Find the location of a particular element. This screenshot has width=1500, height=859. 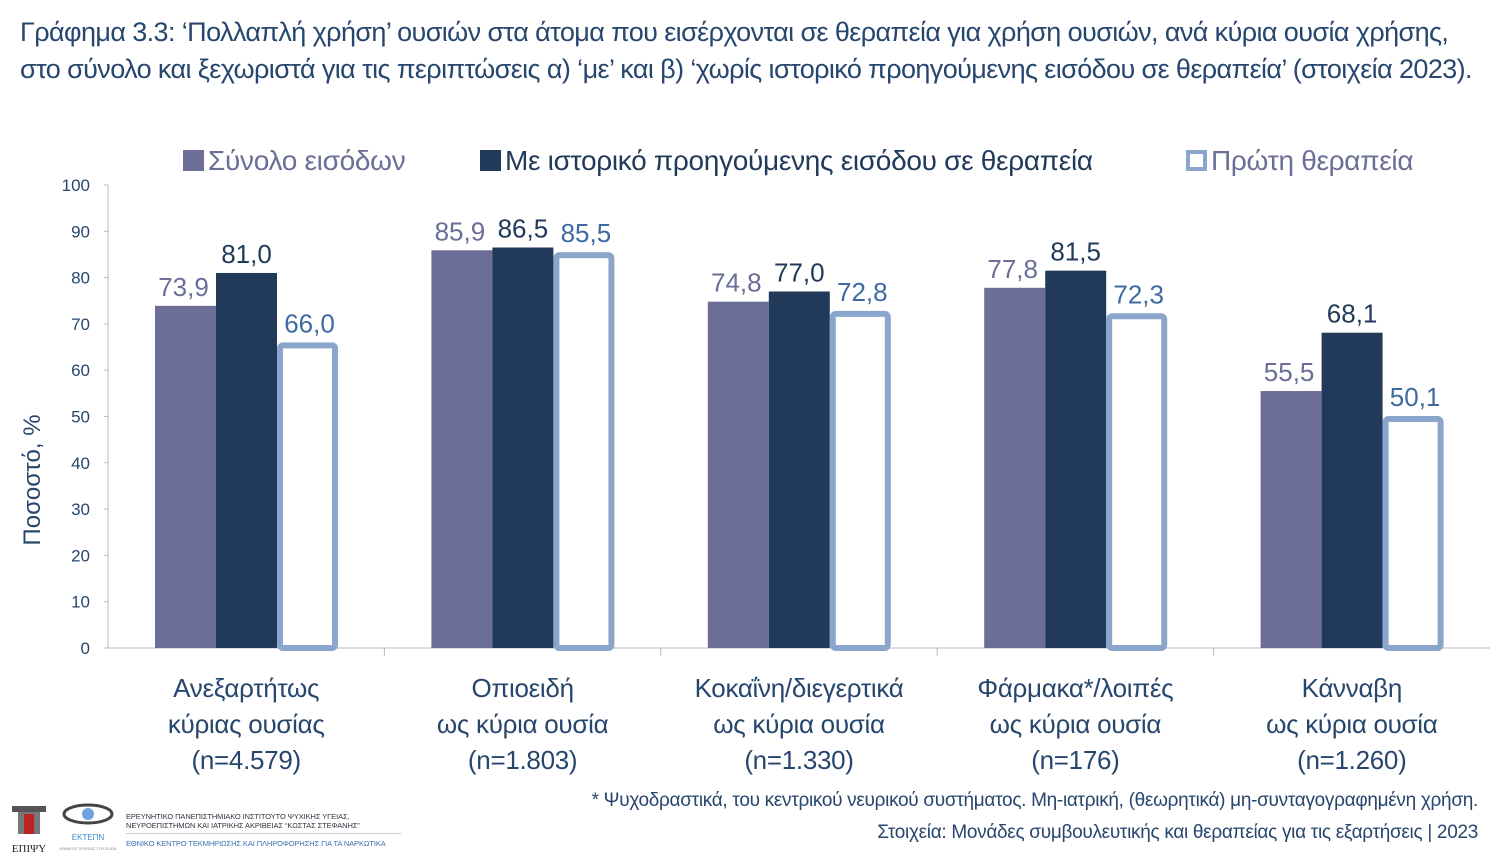

data-label: 77,8 is located at coordinates (1012, 269).